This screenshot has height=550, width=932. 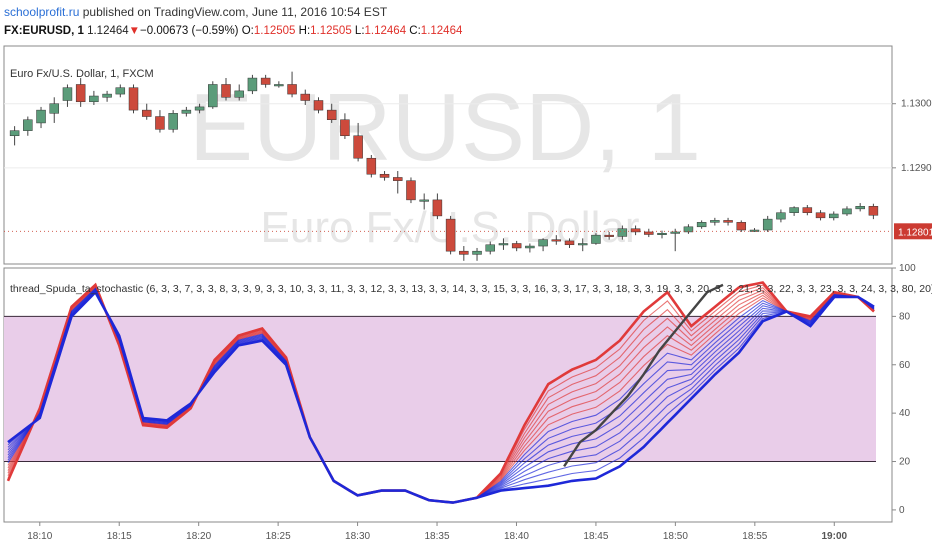 I want to click on price-tick-label: 1.12900, so click(x=916, y=168).